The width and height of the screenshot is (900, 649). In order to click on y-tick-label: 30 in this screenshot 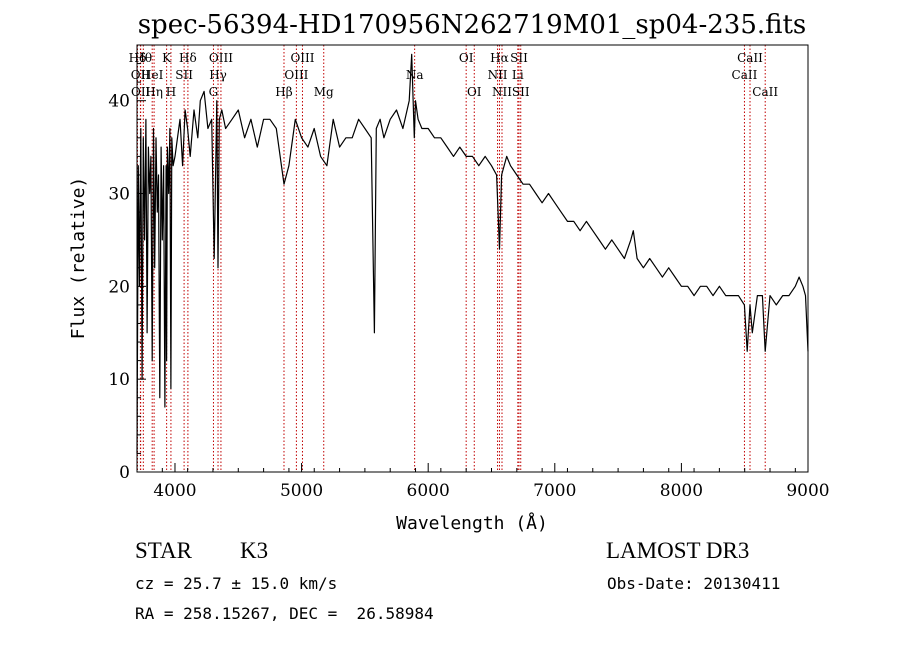, I will do `click(119, 195)`.